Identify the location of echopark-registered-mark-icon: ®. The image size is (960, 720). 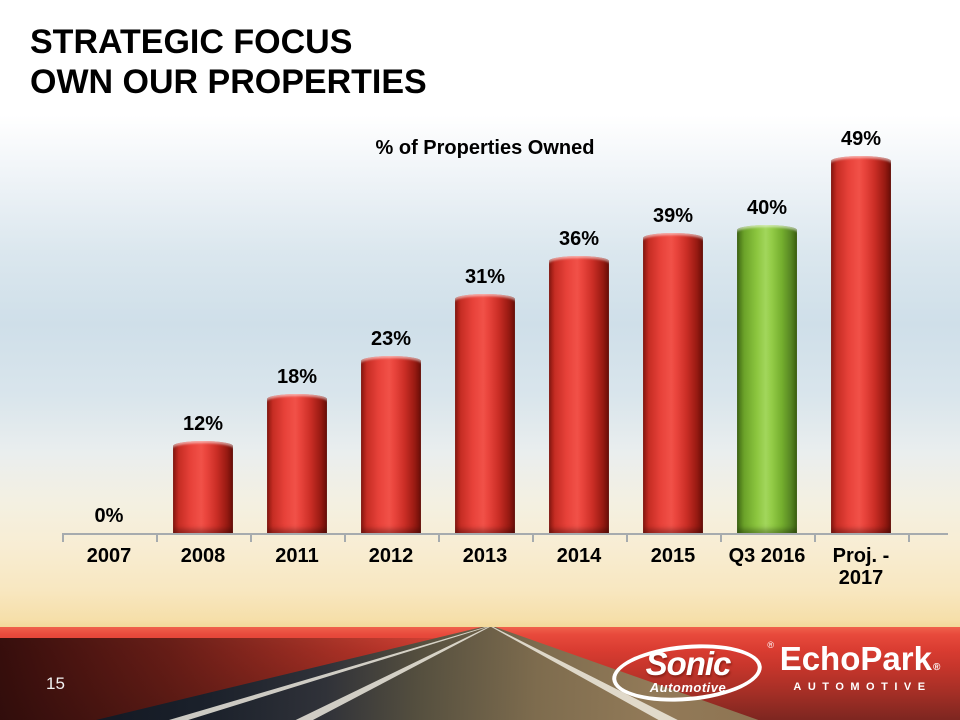
(936, 667).